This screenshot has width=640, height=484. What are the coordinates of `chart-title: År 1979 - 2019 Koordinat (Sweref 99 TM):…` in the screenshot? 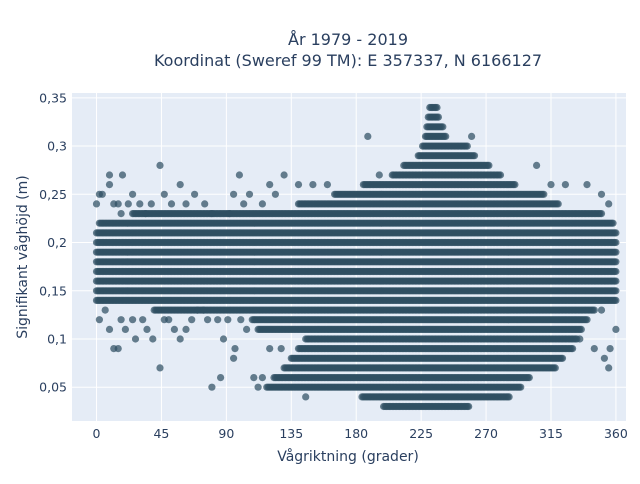 It's located at (348, 50).